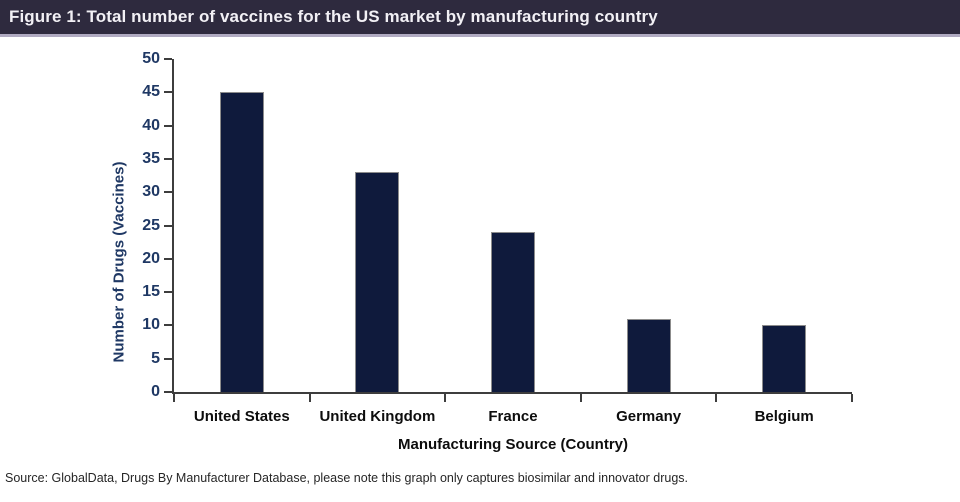 This screenshot has height=502, width=960. I want to click on x-axis-category-label: Germany, so click(649, 416).